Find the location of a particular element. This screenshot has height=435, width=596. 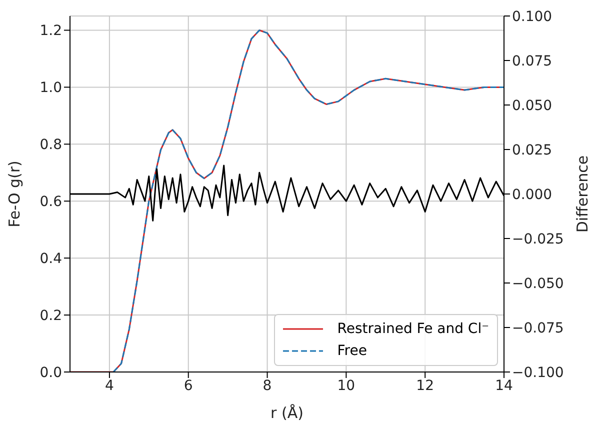

x-tick-label: 10 is located at coordinates (346, 386).